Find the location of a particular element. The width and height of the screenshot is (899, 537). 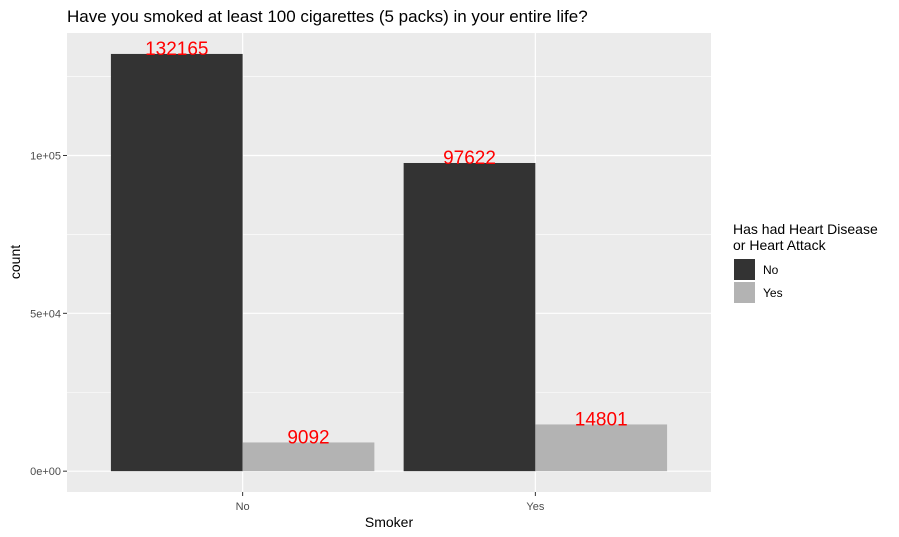

y-tick-label: 5e+04 is located at coordinates (45, 314).